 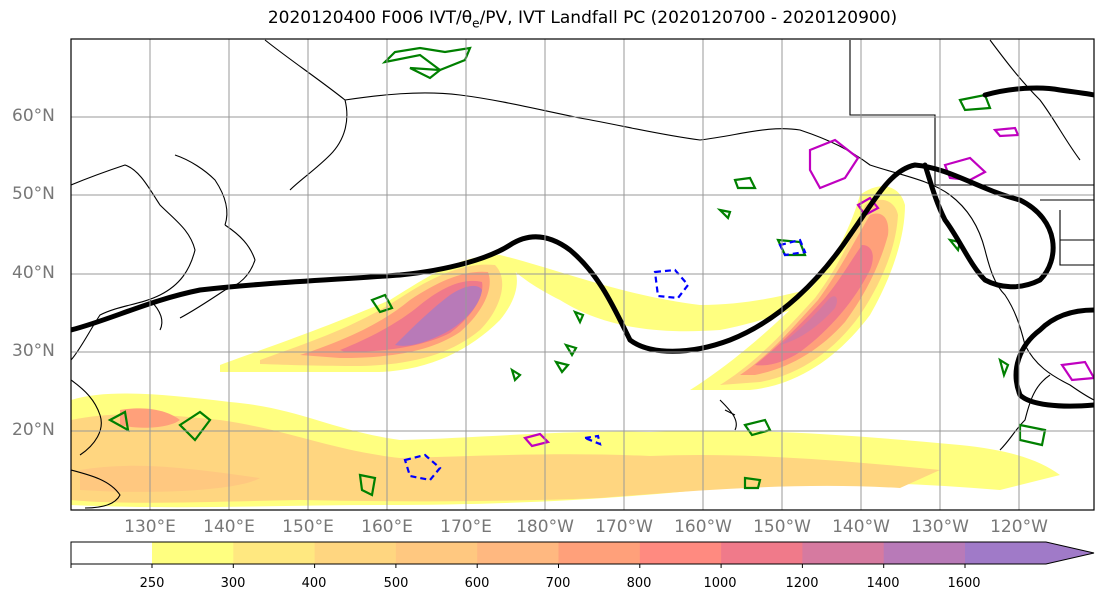 What do you see at coordinates (396, 583) in the screenshot?
I see `colorbar-label-500: 500` at bounding box center [396, 583].